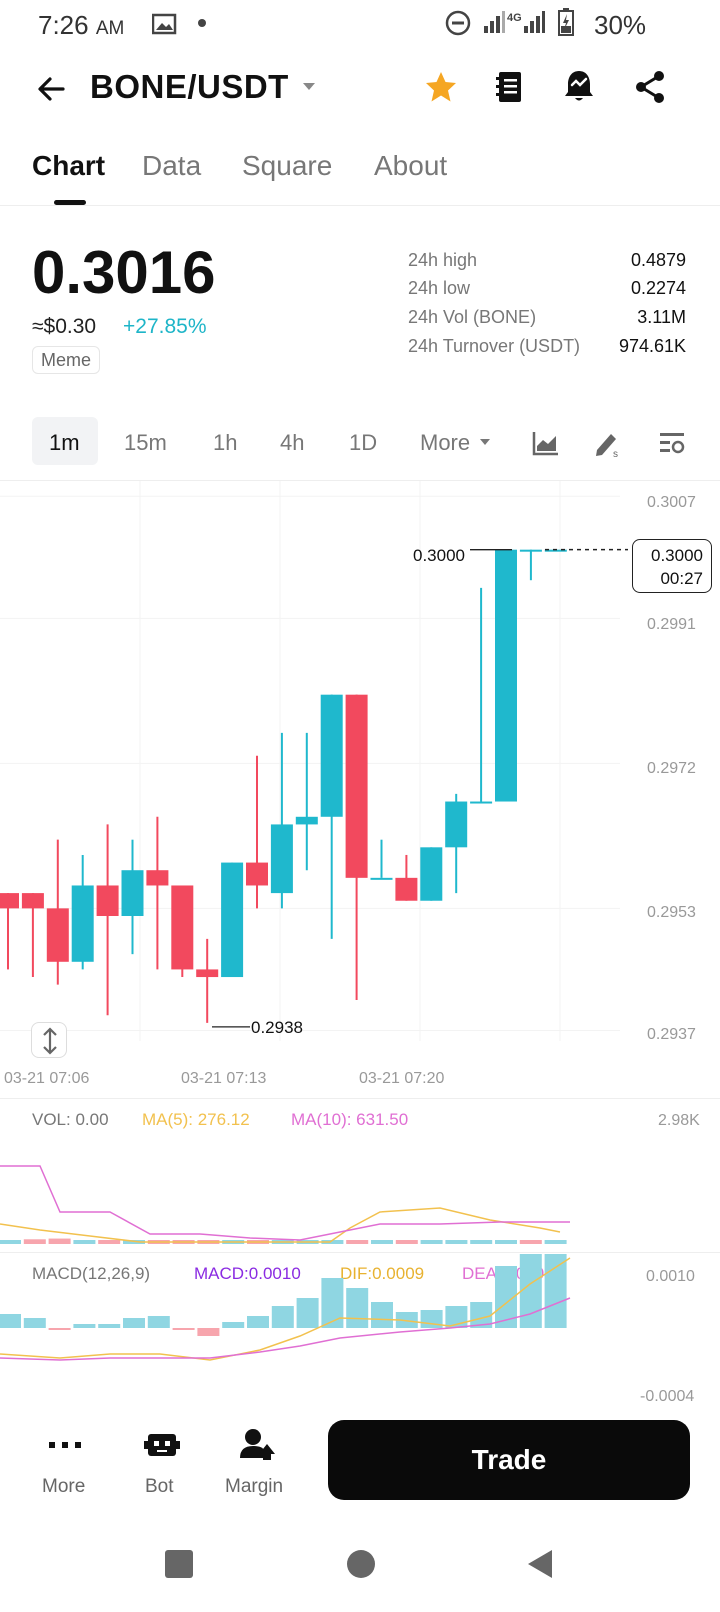 Image resolution: width=720 pixels, height=1612 pixels. What do you see at coordinates (65, 1445) in the screenshot?
I see `more-dots-icon` at bounding box center [65, 1445].